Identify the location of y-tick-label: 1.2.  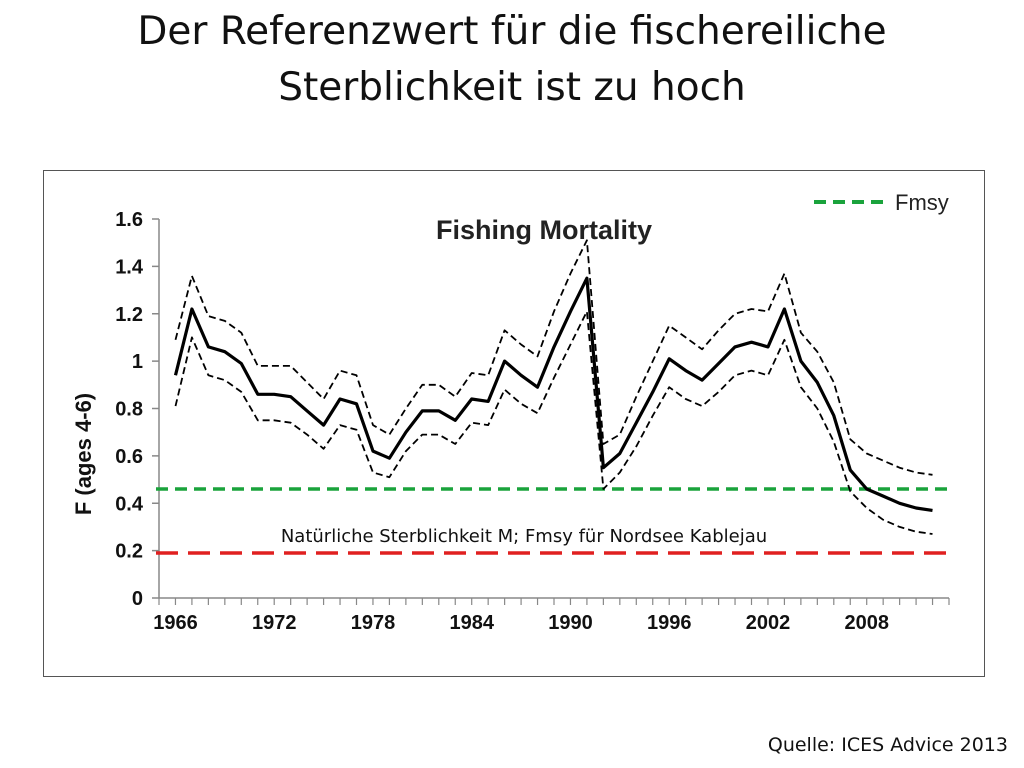
(129, 315).